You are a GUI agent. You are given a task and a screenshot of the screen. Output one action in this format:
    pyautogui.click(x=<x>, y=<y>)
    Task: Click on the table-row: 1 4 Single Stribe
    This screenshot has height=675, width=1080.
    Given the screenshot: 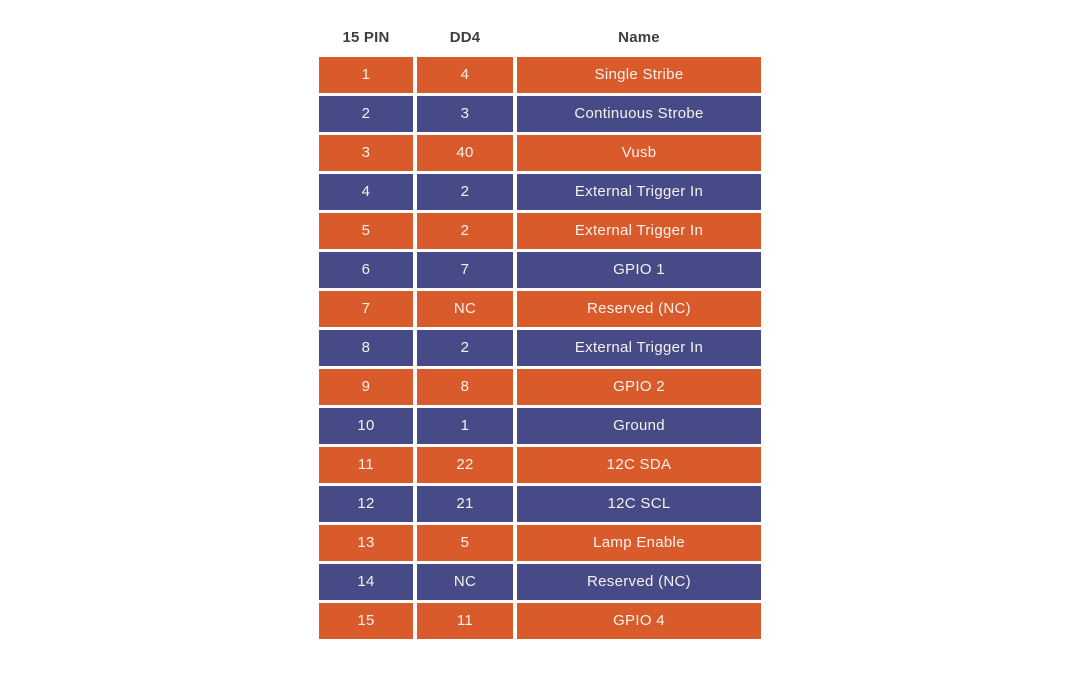 What is the action you would take?
    pyautogui.click(x=540, y=75)
    